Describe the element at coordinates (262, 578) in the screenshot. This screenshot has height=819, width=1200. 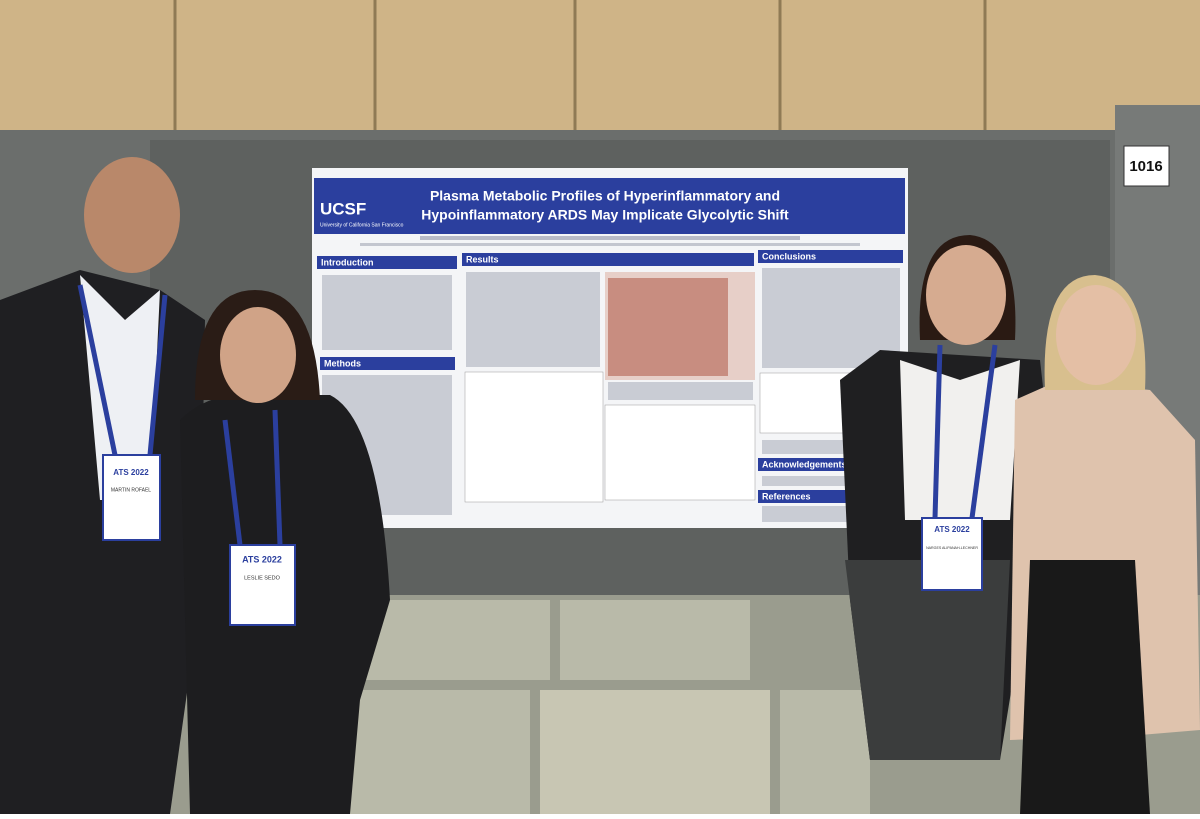
I see `badge-name: LESLIE SEDO` at that location.